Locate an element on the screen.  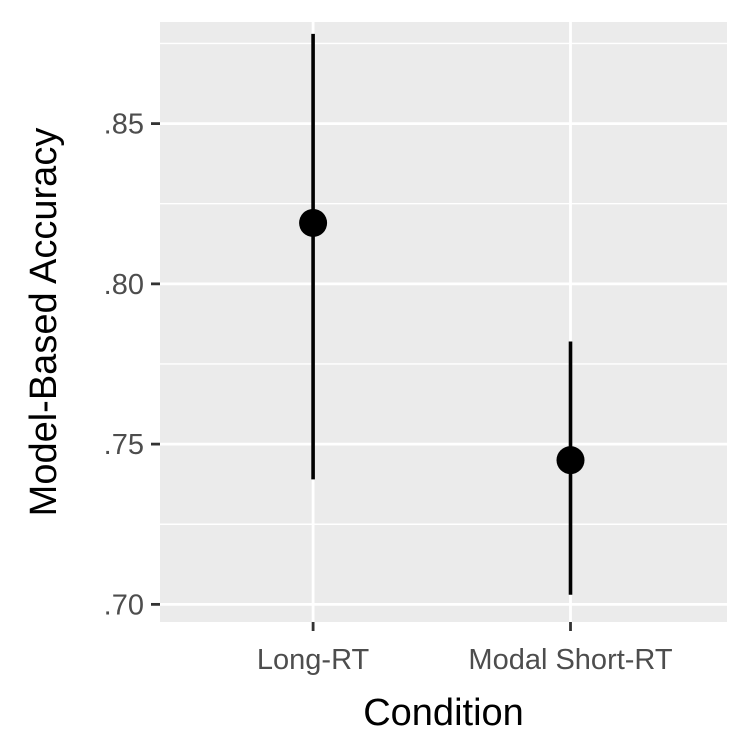
y-axis-title: Model-Based Accuracy is located at coordinates (44, 322).